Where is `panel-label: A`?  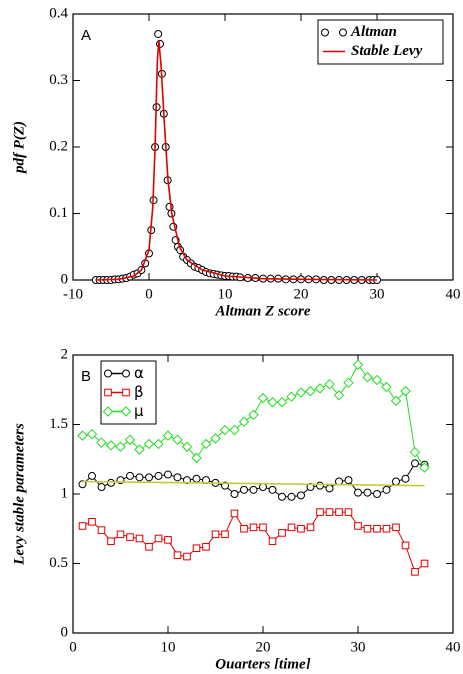 panel-label: A is located at coordinates (86, 35).